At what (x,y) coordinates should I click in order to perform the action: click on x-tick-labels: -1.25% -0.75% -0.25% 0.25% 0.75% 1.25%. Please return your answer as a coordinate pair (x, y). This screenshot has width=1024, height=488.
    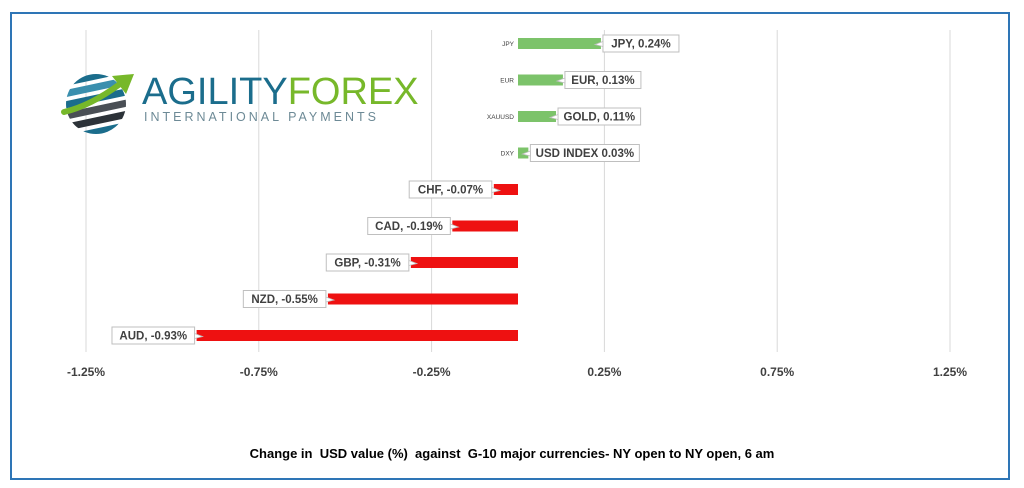
    Looking at the image, I should click on (517, 372).